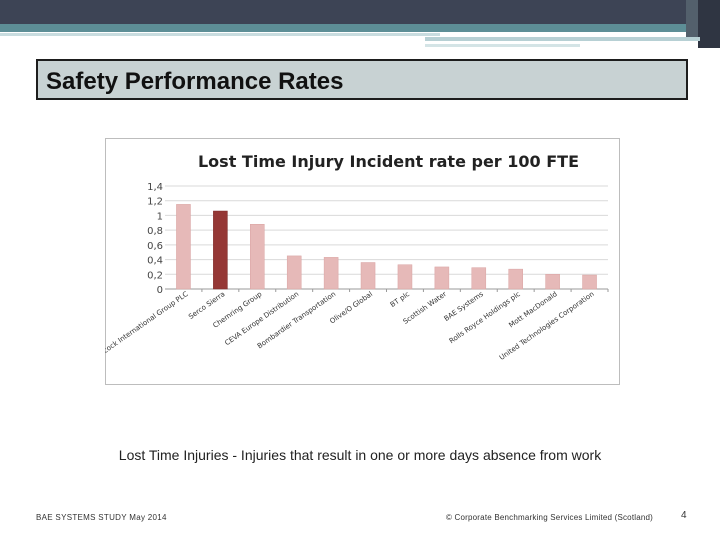 This screenshot has height=540, width=720. Describe the element at coordinates (155, 187) in the screenshot. I see `y-tick-label: 1,4` at that location.